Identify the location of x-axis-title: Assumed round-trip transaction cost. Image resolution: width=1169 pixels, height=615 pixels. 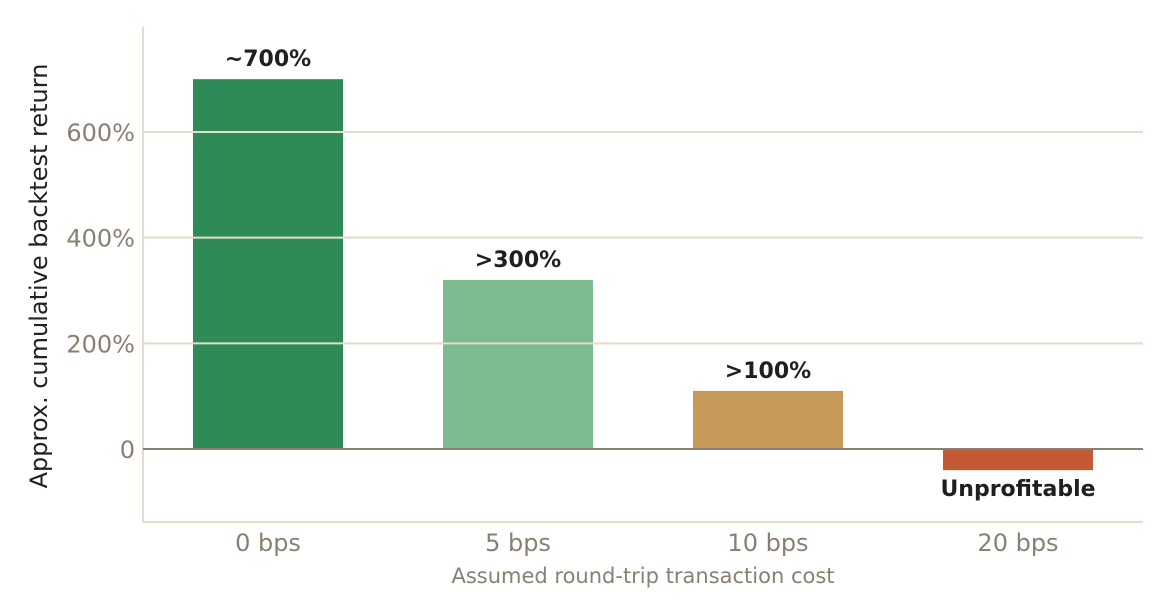
(642, 576).